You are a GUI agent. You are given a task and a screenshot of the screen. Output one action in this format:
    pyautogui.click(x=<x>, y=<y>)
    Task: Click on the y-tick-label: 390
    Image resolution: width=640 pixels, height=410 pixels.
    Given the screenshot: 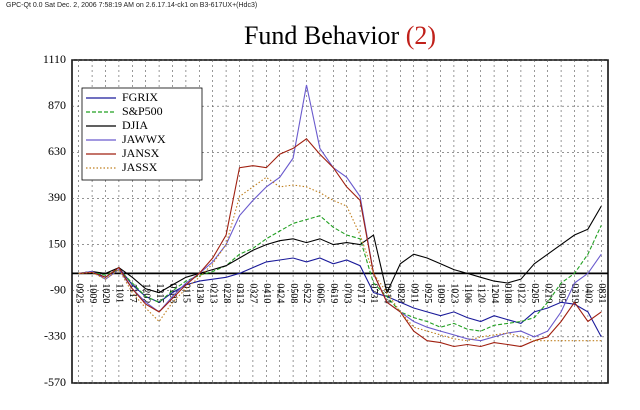 What is the action you would take?
    pyautogui.click(x=57, y=197)
    